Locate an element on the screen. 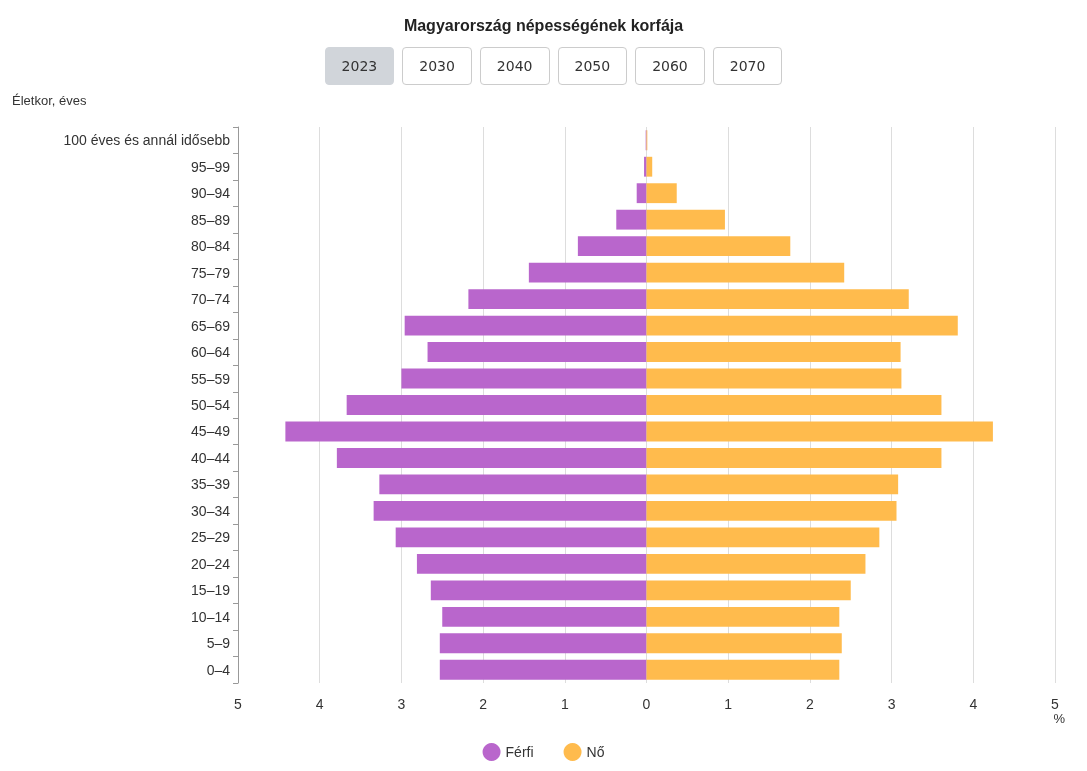 The width and height of the screenshot is (1087, 771). y-tick-label: 10–14 is located at coordinates (211, 616).